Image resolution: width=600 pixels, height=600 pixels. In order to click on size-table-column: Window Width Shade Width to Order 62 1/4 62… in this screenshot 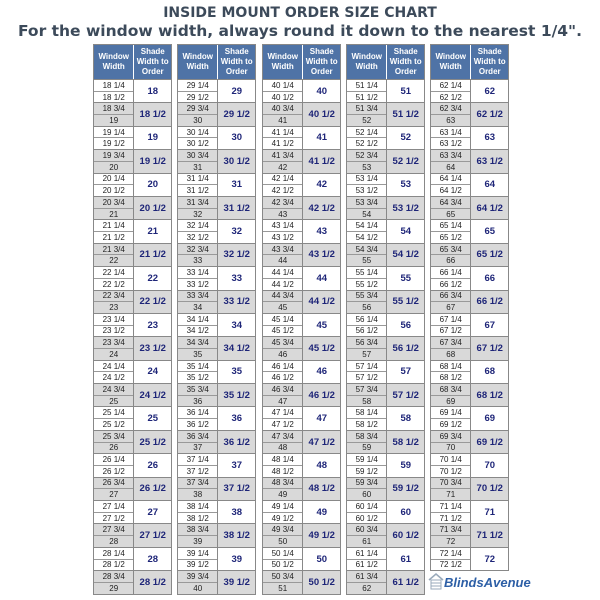, I will do `click(469, 308)`.